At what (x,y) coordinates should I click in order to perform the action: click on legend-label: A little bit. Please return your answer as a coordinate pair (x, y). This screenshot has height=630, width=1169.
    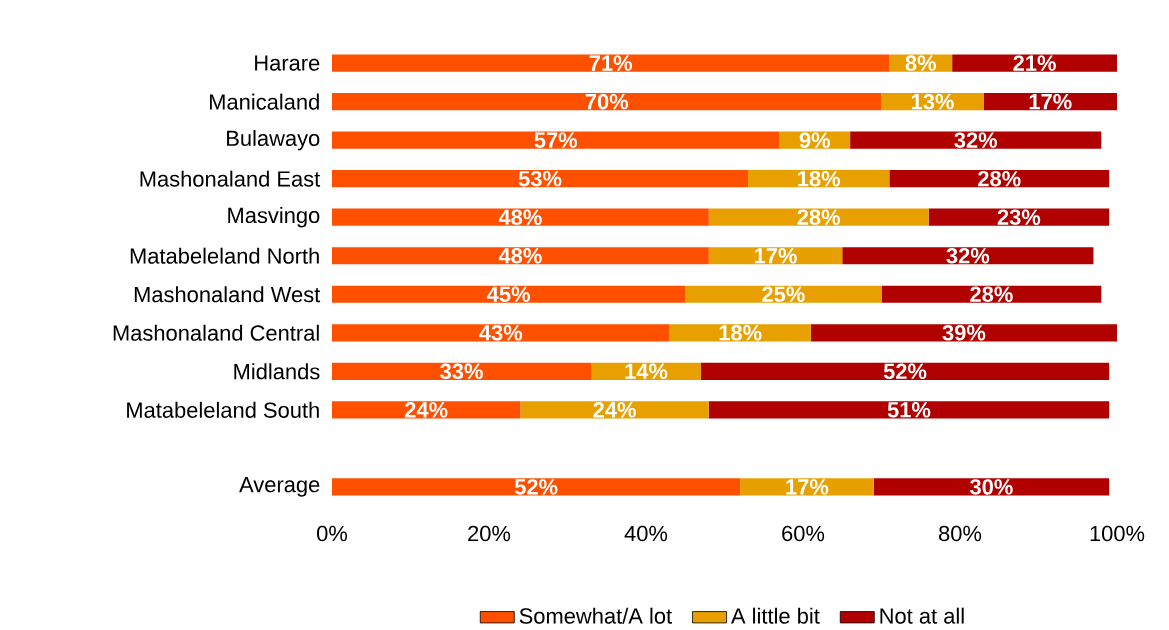
    Looking at the image, I should click on (775, 615).